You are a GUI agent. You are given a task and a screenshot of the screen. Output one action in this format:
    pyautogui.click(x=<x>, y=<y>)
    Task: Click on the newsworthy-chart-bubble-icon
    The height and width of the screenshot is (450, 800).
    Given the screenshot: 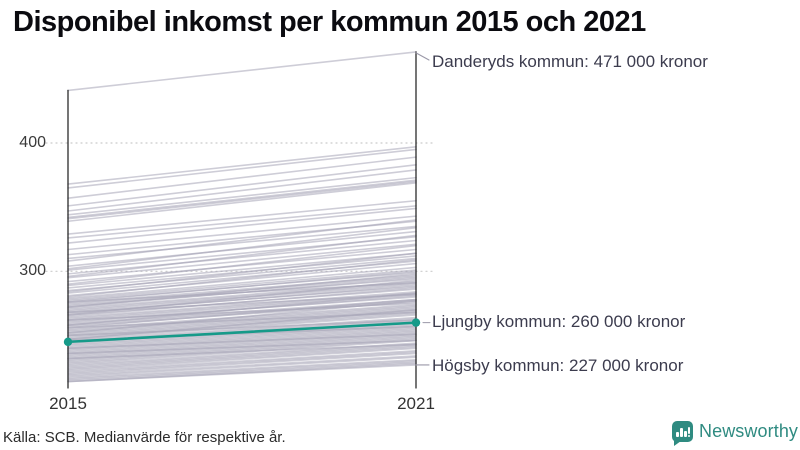 What is the action you would take?
    pyautogui.click(x=682, y=433)
    